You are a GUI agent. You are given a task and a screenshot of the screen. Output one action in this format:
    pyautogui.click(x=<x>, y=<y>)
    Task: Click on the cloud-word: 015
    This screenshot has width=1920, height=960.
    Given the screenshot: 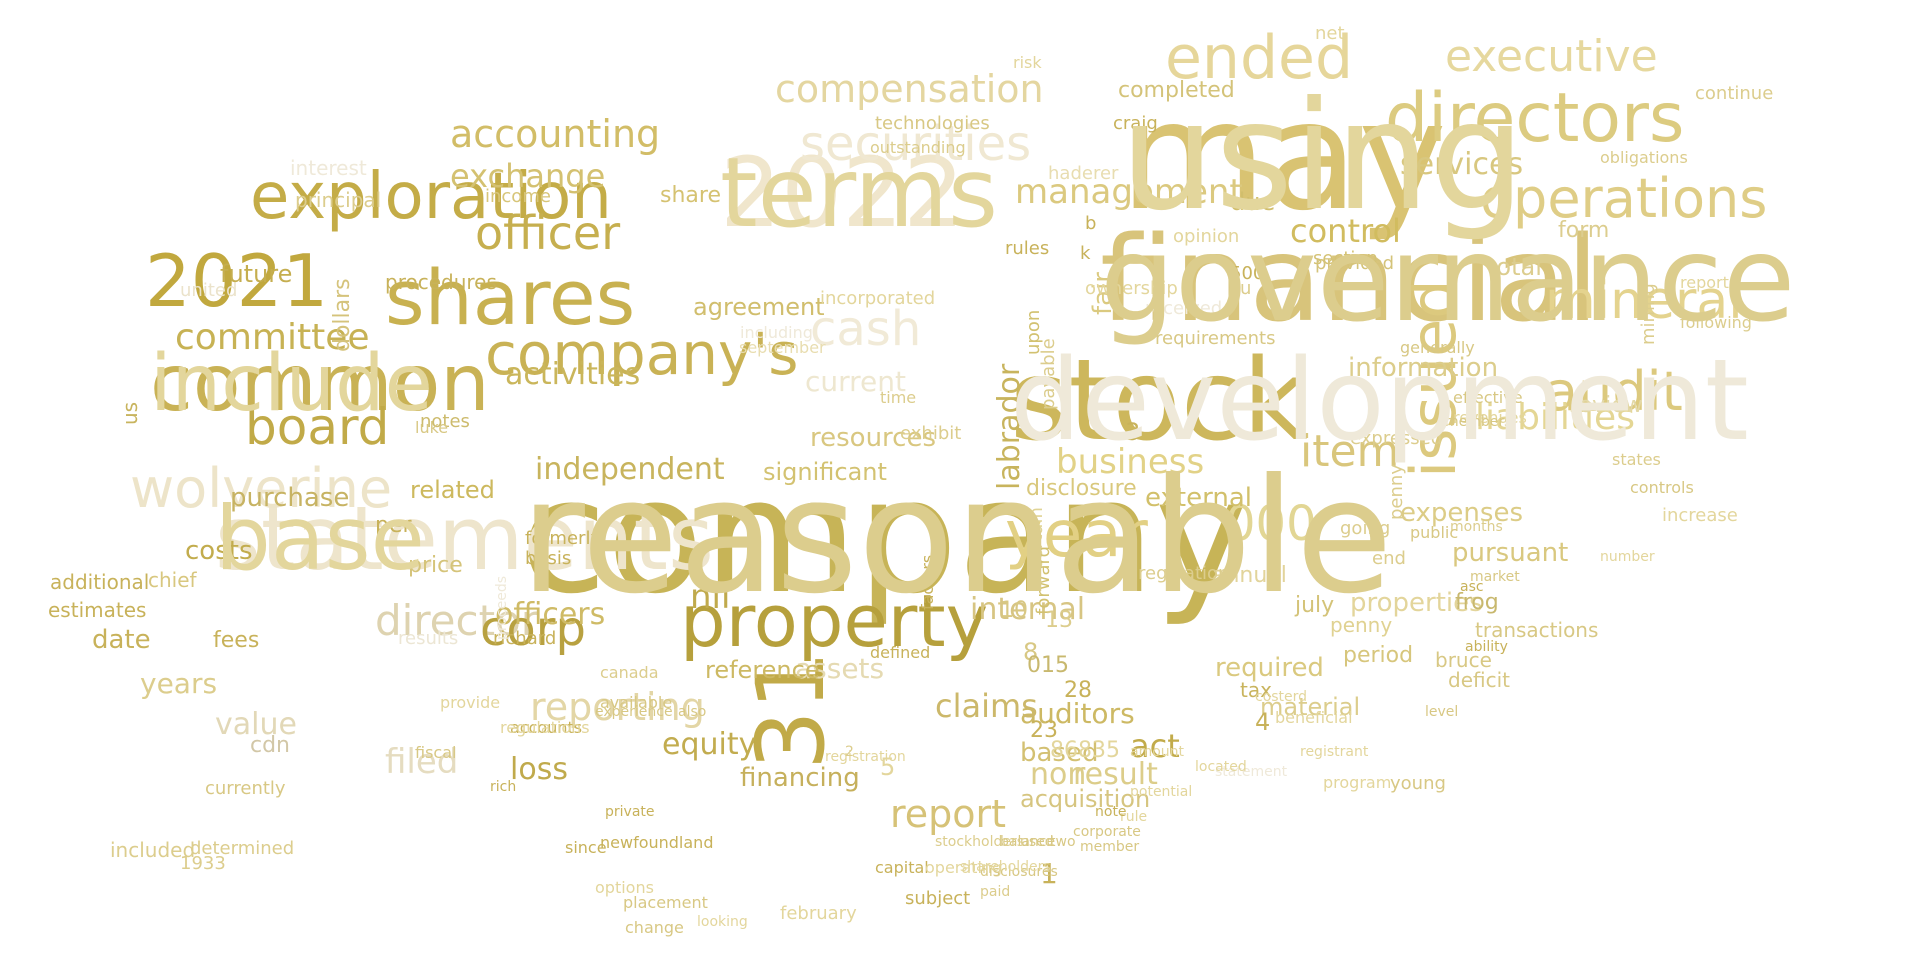 What is the action you would take?
    pyautogui.click(x=1048, y=665)
    